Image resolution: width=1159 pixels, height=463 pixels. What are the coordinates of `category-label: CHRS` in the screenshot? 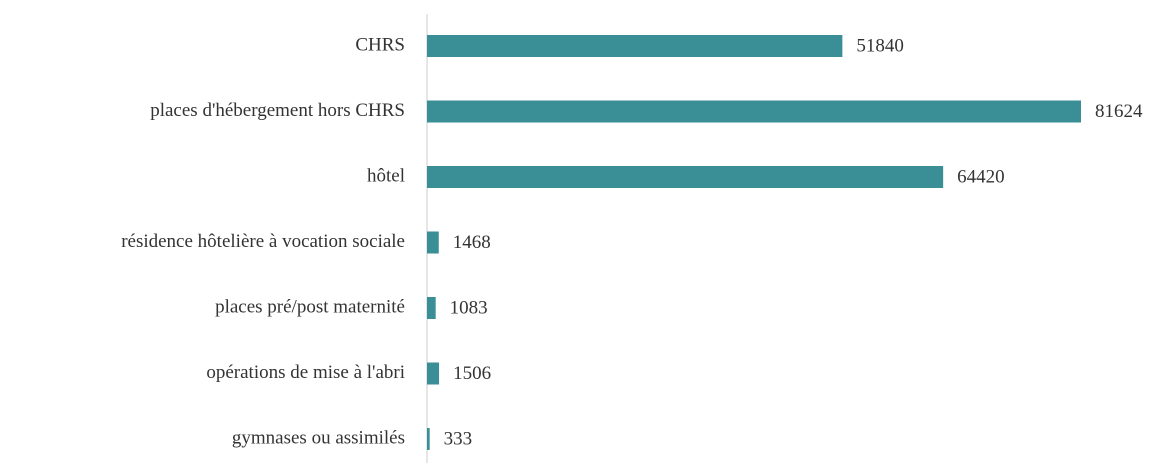 It's located at (380, 44).